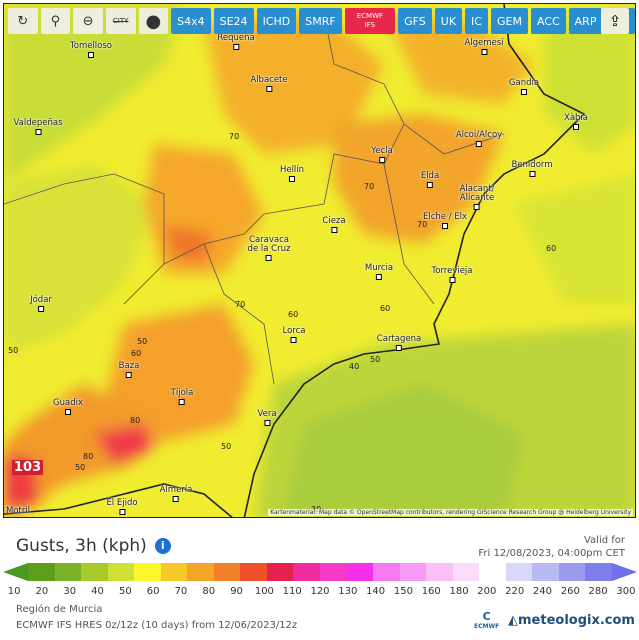 The width and height of the screenshot is (639, 640). What do you see at coordinates (476, 21) in the screenshot?
I see `model-ic-button: IC` at bounding box center [476, 21].